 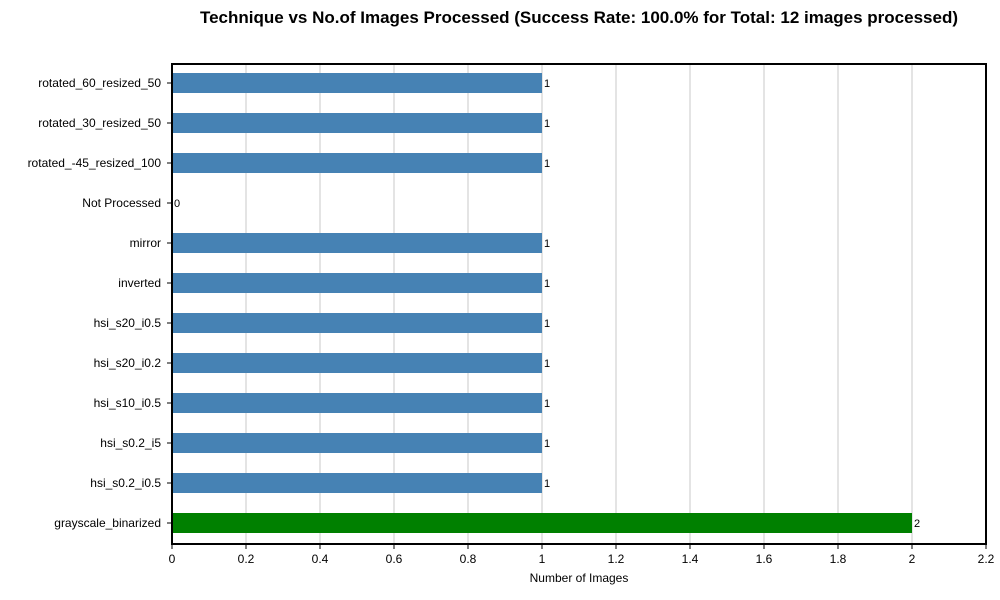 I want to click on y-tick-label: mirror, so click(x=145, y=243).